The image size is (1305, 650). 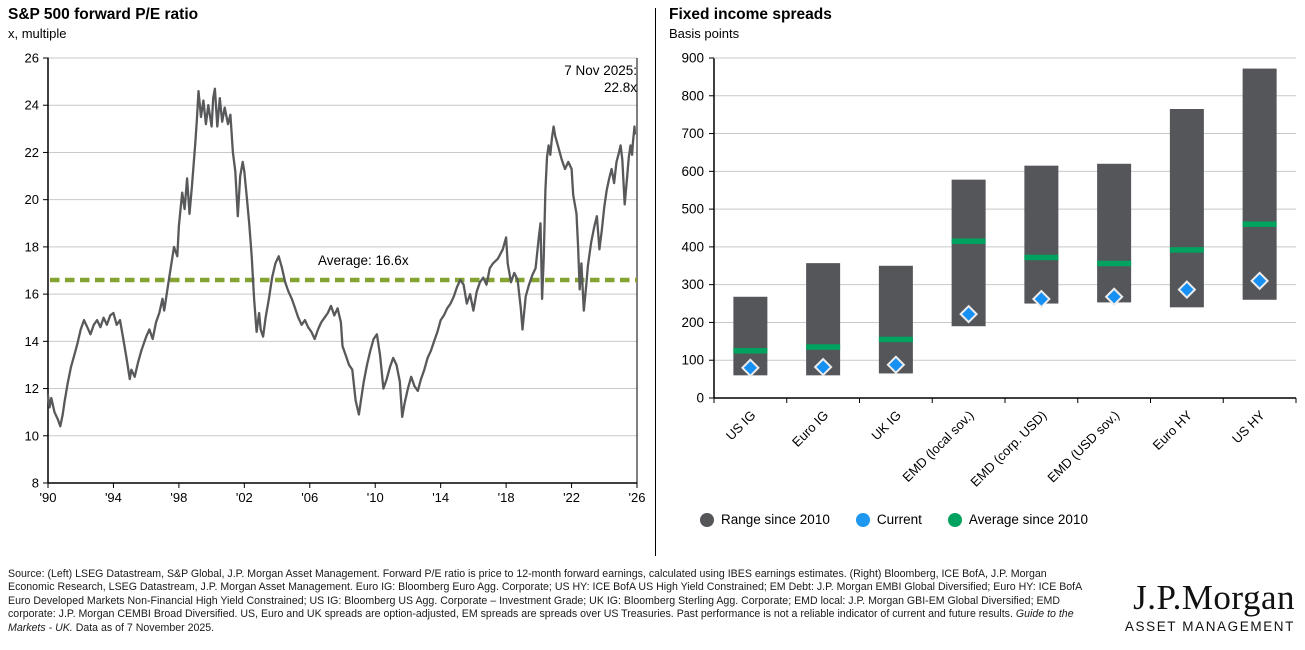 I want to click on pe-y-tick-labels: 8 10 12 14 16 18 20 22 24 26, so click(x=32, y=271).